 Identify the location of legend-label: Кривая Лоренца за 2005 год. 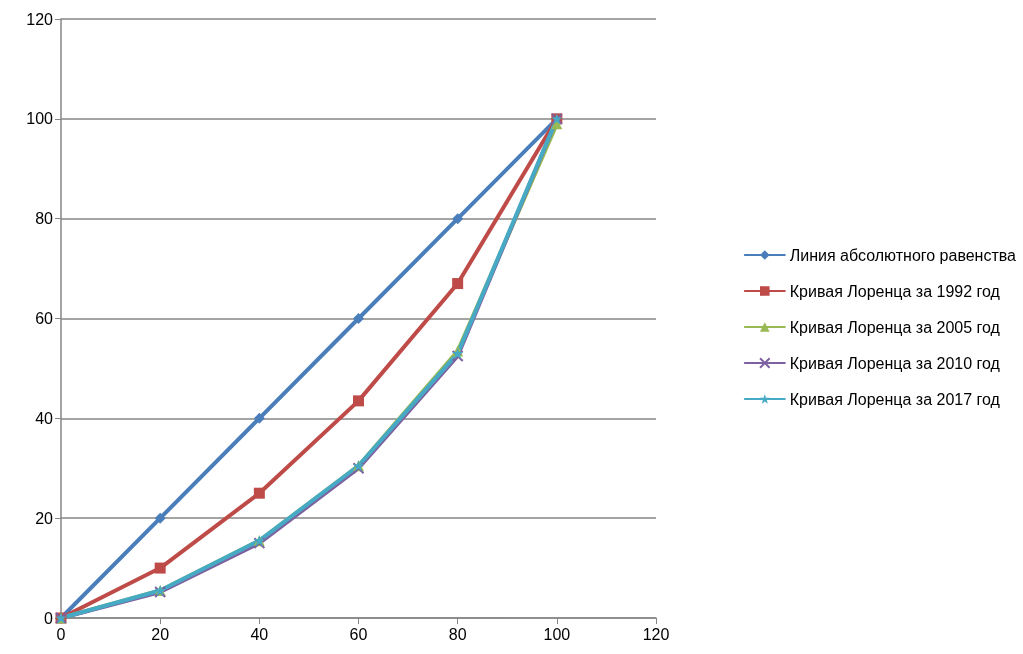
(895, 327).